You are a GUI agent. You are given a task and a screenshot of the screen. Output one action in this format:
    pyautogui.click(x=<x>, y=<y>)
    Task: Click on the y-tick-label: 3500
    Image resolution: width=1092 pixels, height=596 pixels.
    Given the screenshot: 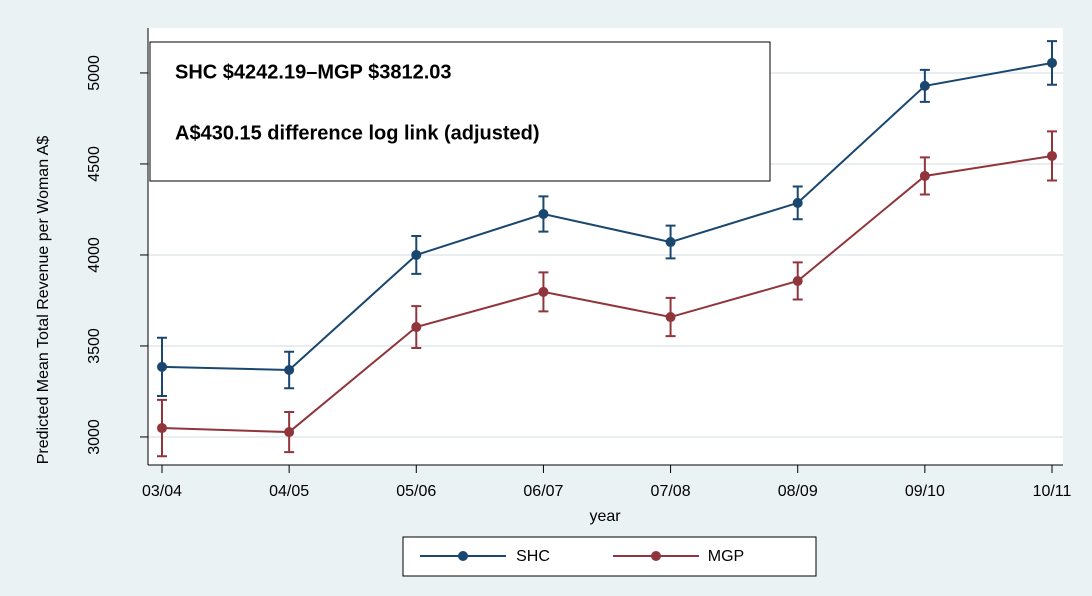 What is the action you would take?
    pyautogui.click(x=94, y=346)
    